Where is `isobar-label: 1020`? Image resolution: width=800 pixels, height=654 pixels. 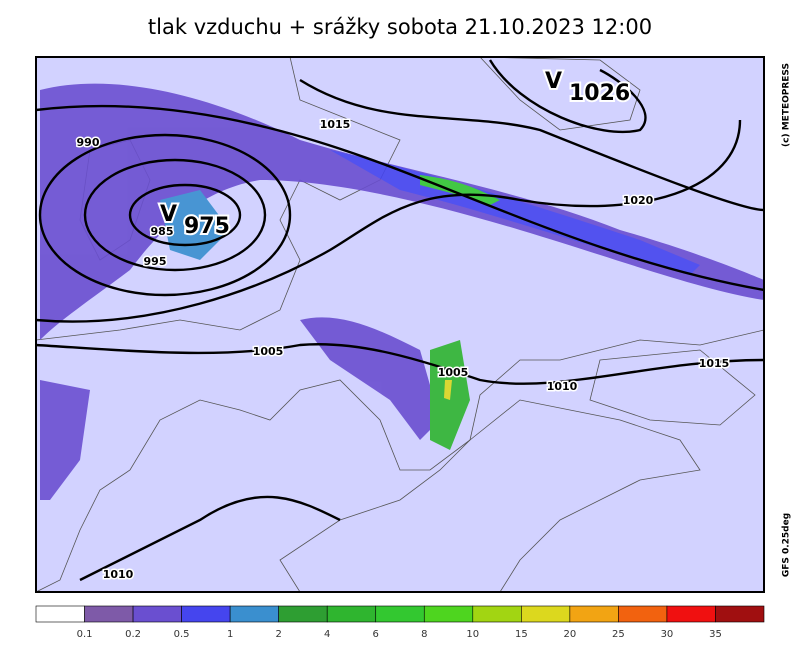 isobar-label: 1020 is located at coordinates (638, 200).